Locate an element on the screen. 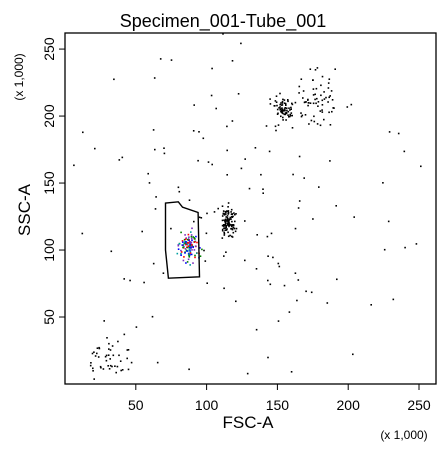  gate-polygon is located at coordinates (182, 240).